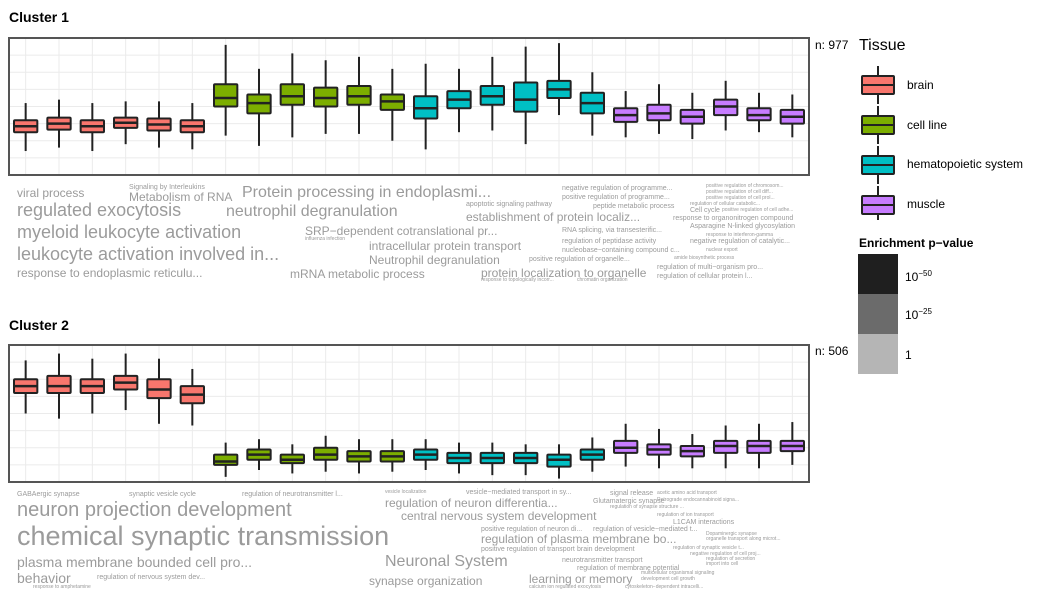 This screenshot has width=1048, height=599. I want to click on wordcloud-term: calcium ion regulated exocytosis, so click(565, 587).